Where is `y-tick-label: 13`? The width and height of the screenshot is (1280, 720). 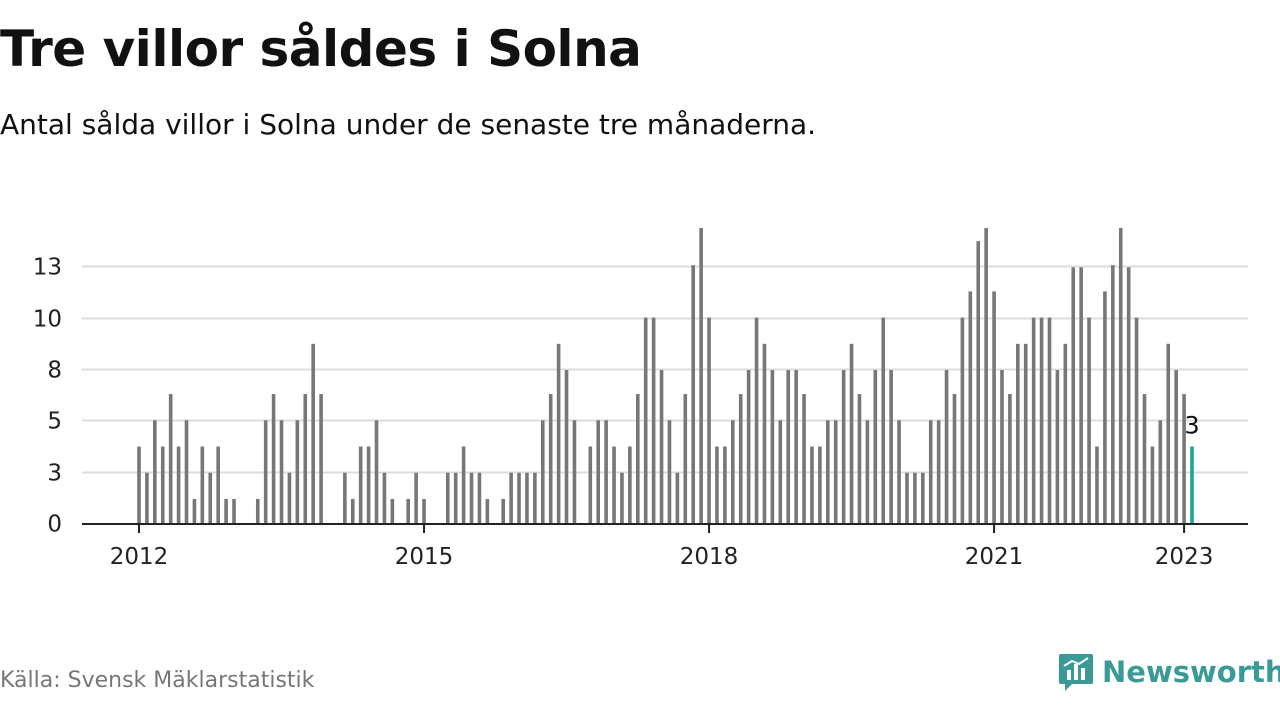 y-tick-label: 13 is located at coordinates (47, 268).